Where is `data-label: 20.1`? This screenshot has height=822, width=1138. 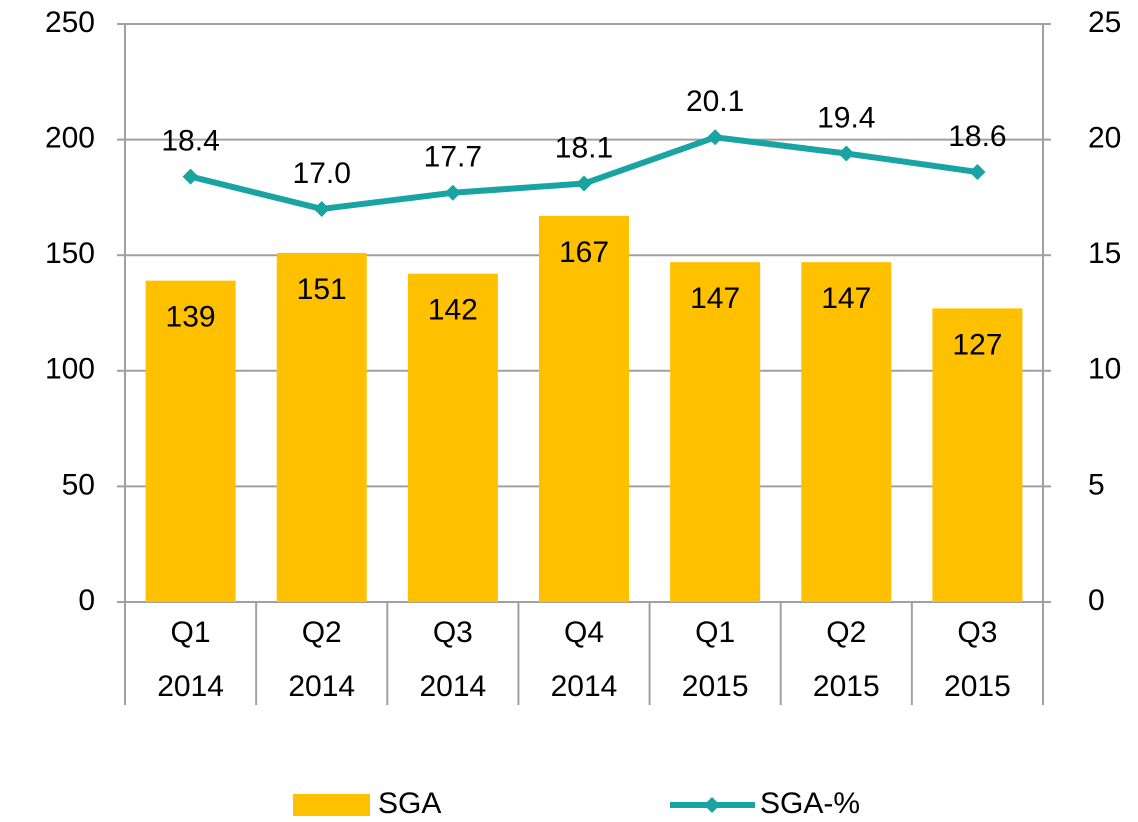 data-label: 20.1 is located at coordinates (715, 101).